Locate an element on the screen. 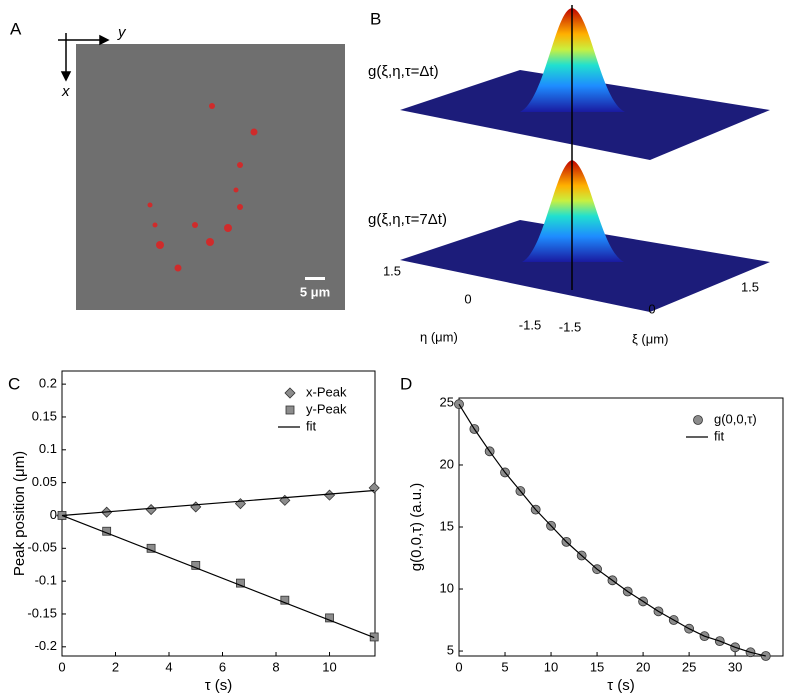 The height and width of the screenshot is (695, 786). legend-label: x-Peak is located at coordinates (326, 391).